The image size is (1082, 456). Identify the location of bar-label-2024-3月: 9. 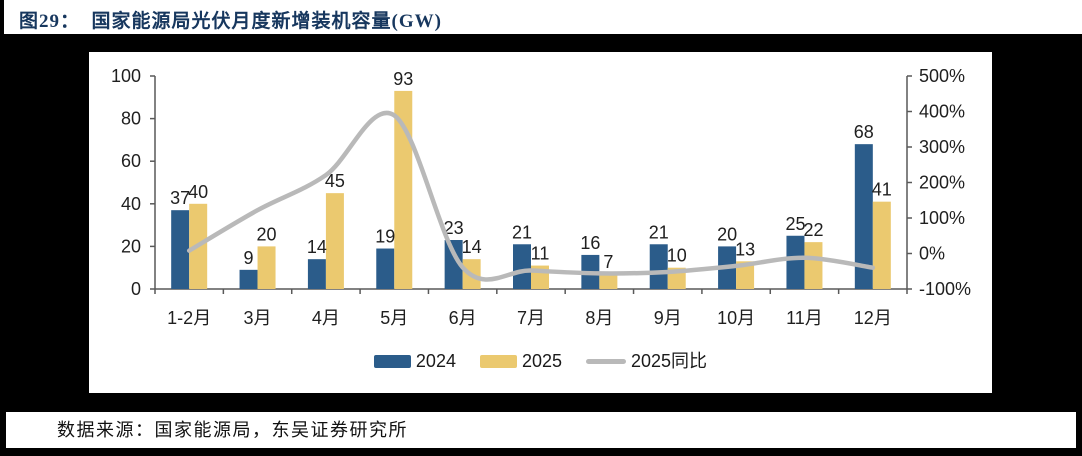
(249, 258).